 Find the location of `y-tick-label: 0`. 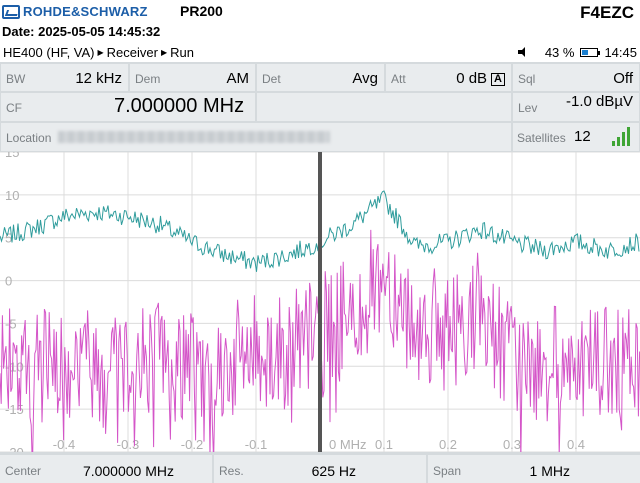

y-tick-label: 0 is located at coordinates (8, 281).